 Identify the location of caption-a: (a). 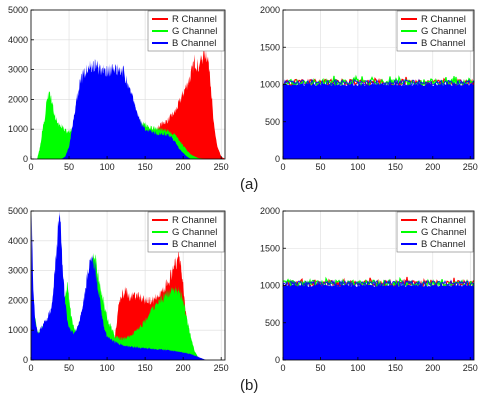
(249, 184).